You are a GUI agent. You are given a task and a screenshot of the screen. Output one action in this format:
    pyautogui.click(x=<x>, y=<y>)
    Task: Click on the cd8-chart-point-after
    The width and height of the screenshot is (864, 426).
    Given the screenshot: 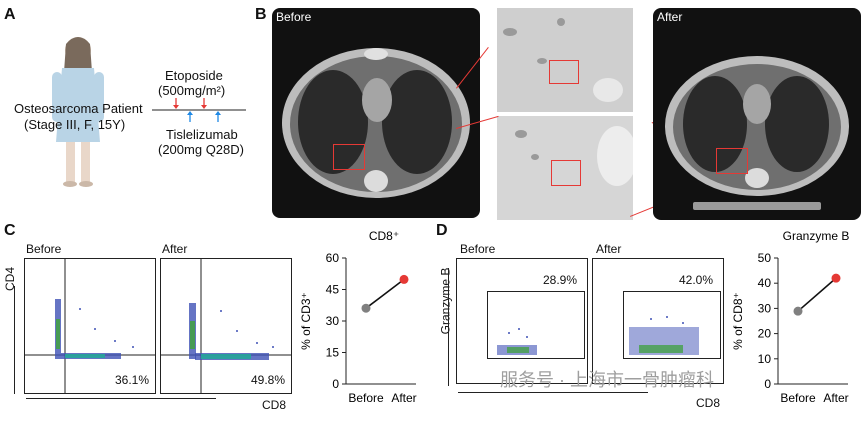 What is the action you would take?
    pyautogui.click(x=404, y=279)
    